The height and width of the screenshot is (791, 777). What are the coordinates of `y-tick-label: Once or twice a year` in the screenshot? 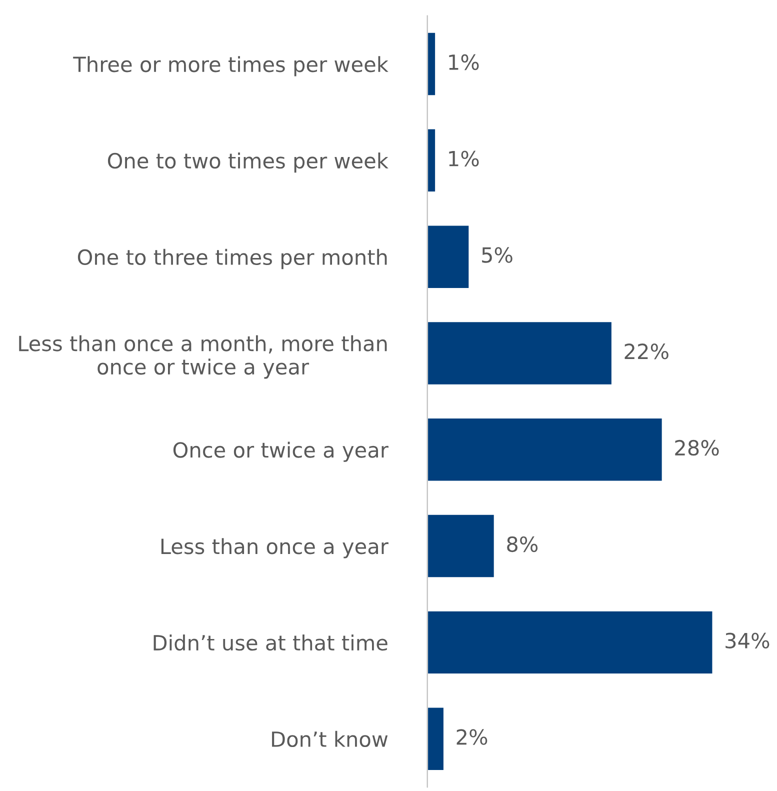 It's located at (280, 452).